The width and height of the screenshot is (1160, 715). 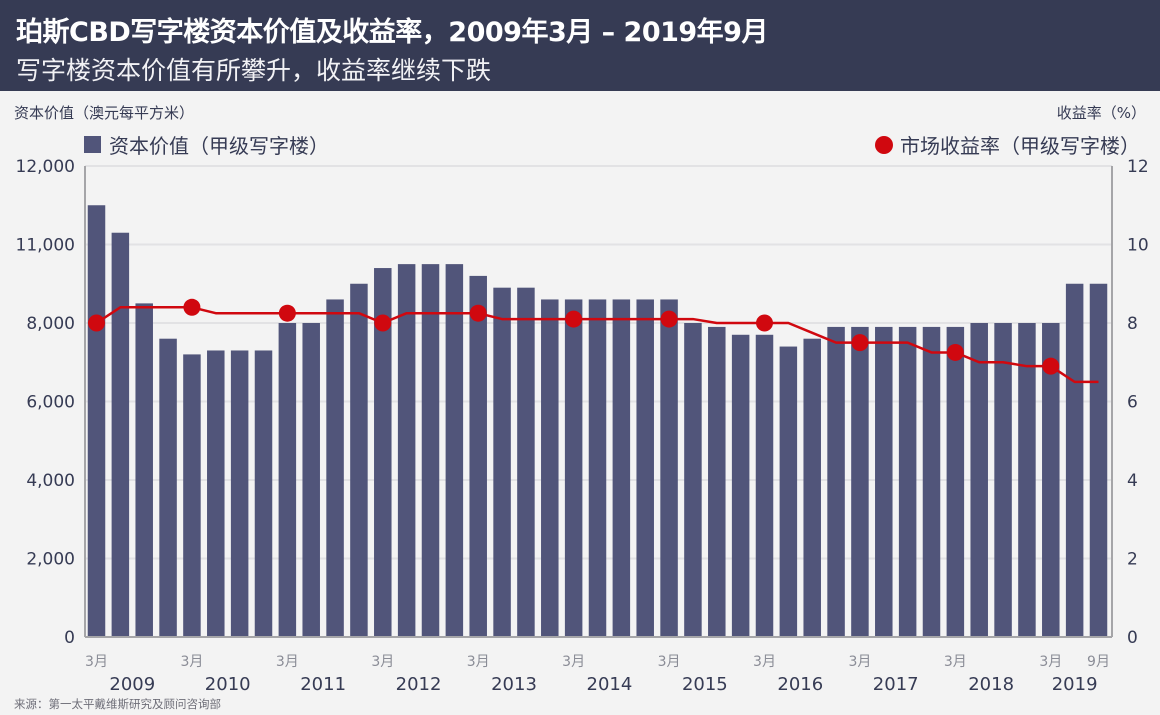 What do you see at coordinates (419, 684) in the screenshot?
I see `x-year-label: 2012` at bounding box center [419, 684].